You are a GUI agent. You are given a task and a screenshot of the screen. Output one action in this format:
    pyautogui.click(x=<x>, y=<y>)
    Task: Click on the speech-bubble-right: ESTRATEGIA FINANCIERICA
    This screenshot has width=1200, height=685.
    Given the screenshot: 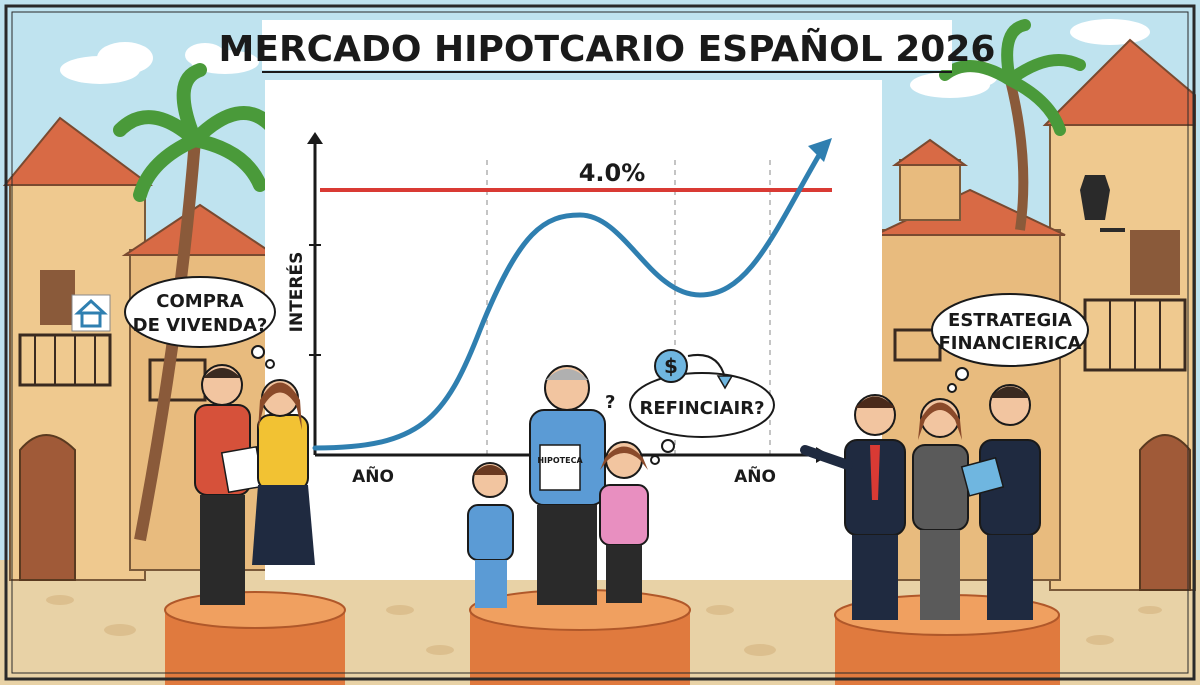 What is the action you would take?
    pyautogui.click(x=1010, y=343)
    